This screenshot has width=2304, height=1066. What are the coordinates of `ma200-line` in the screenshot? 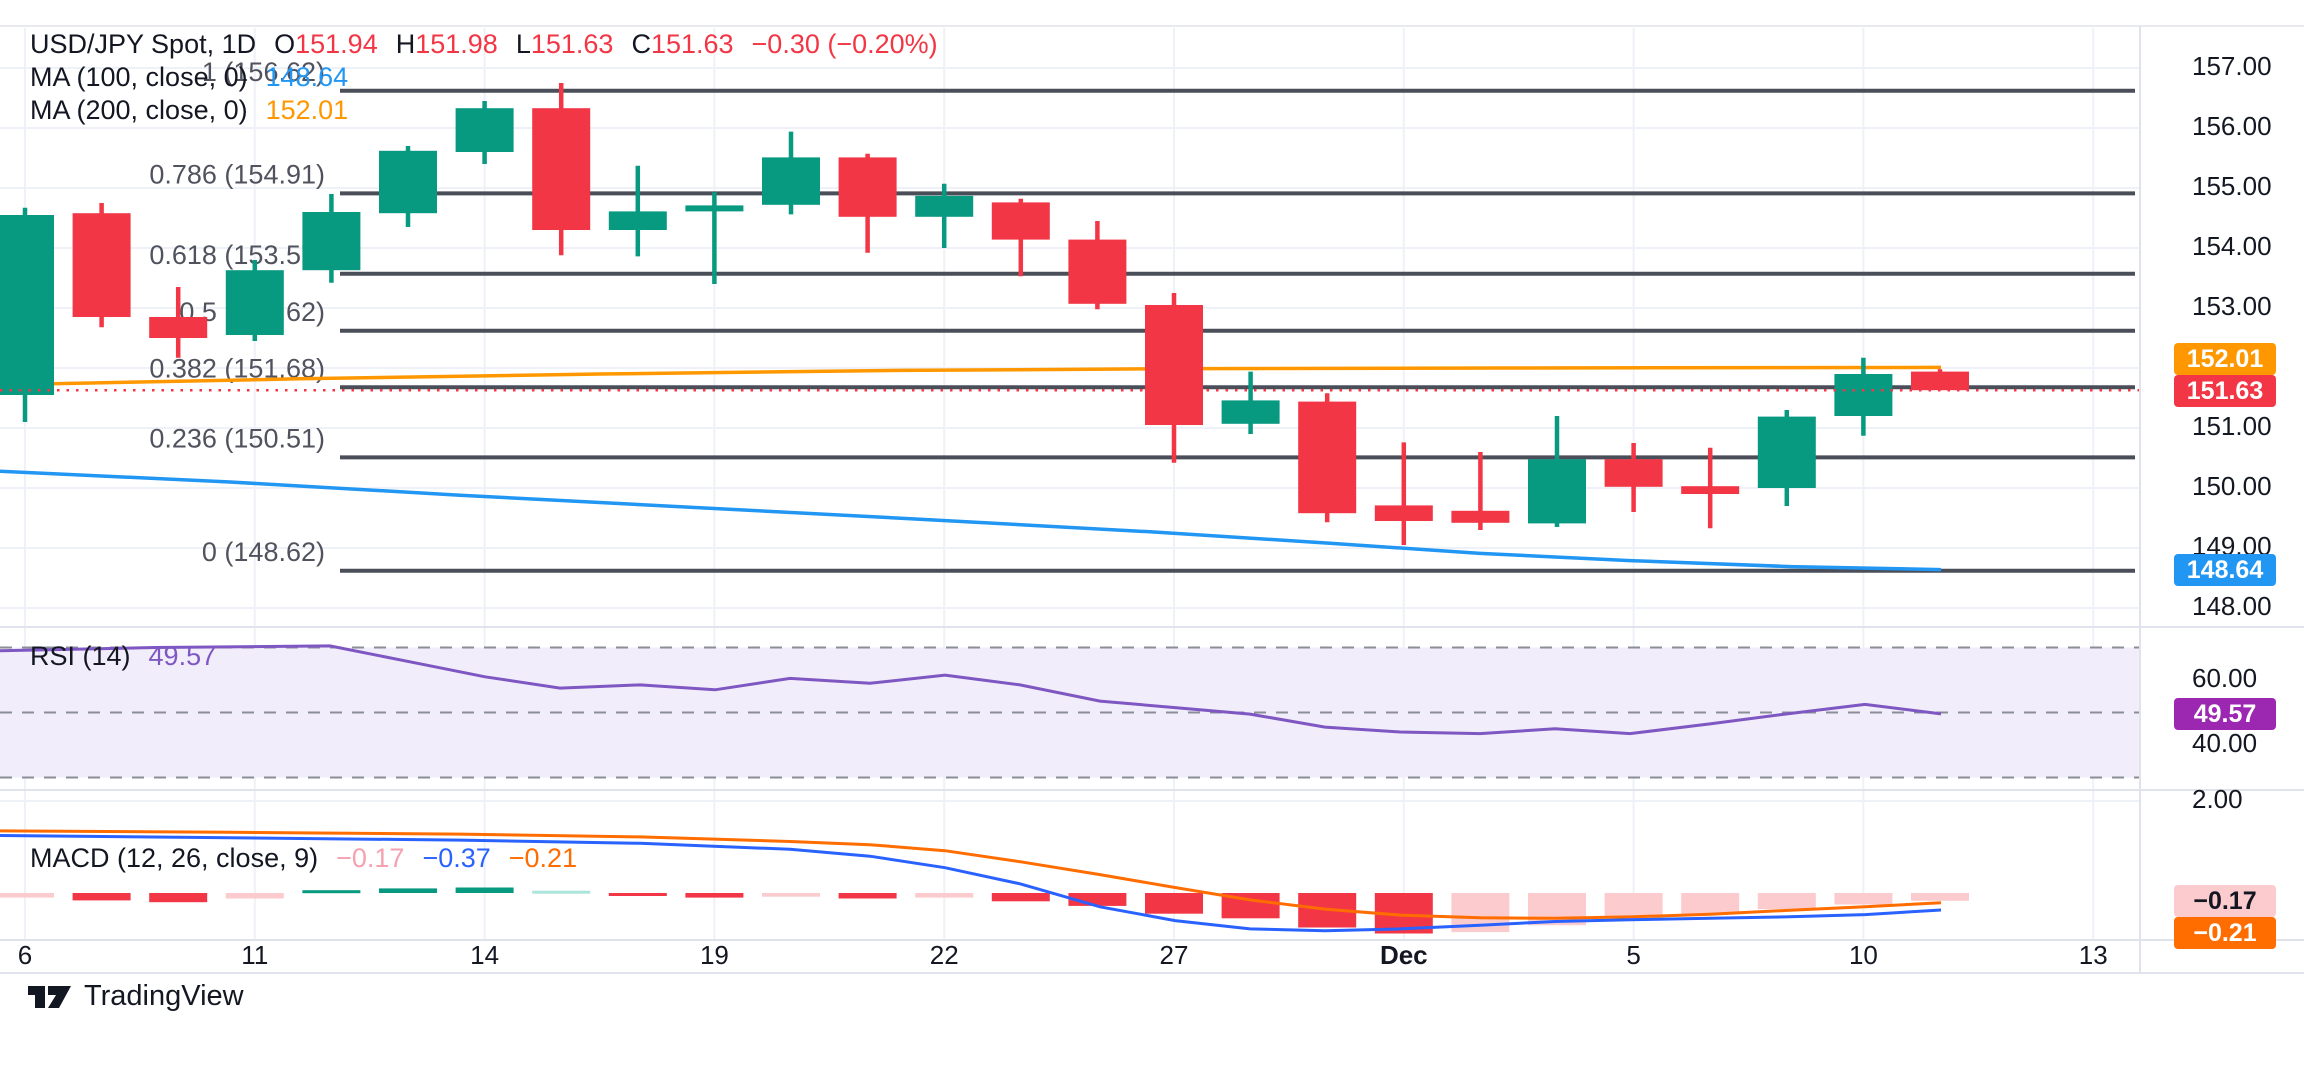 It's located at (971, 376).